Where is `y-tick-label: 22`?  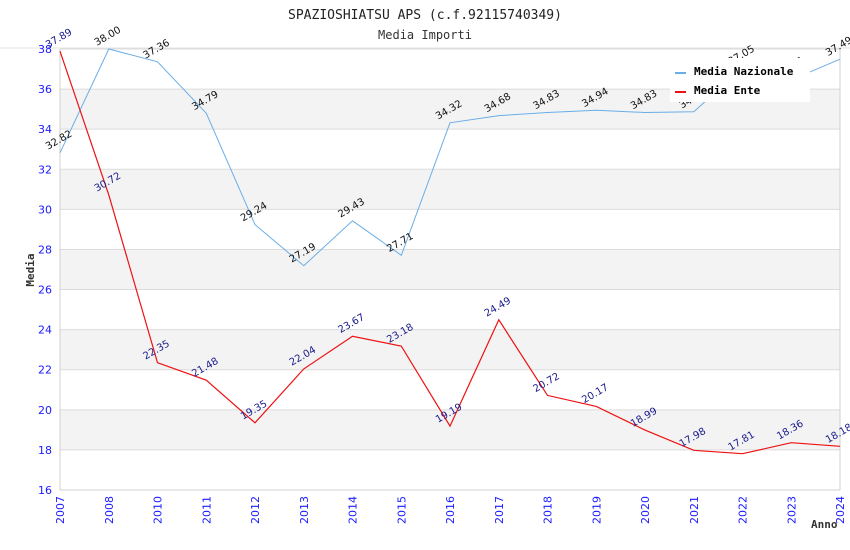
y-tick-label: 22 is located at coordinates (45, 370).